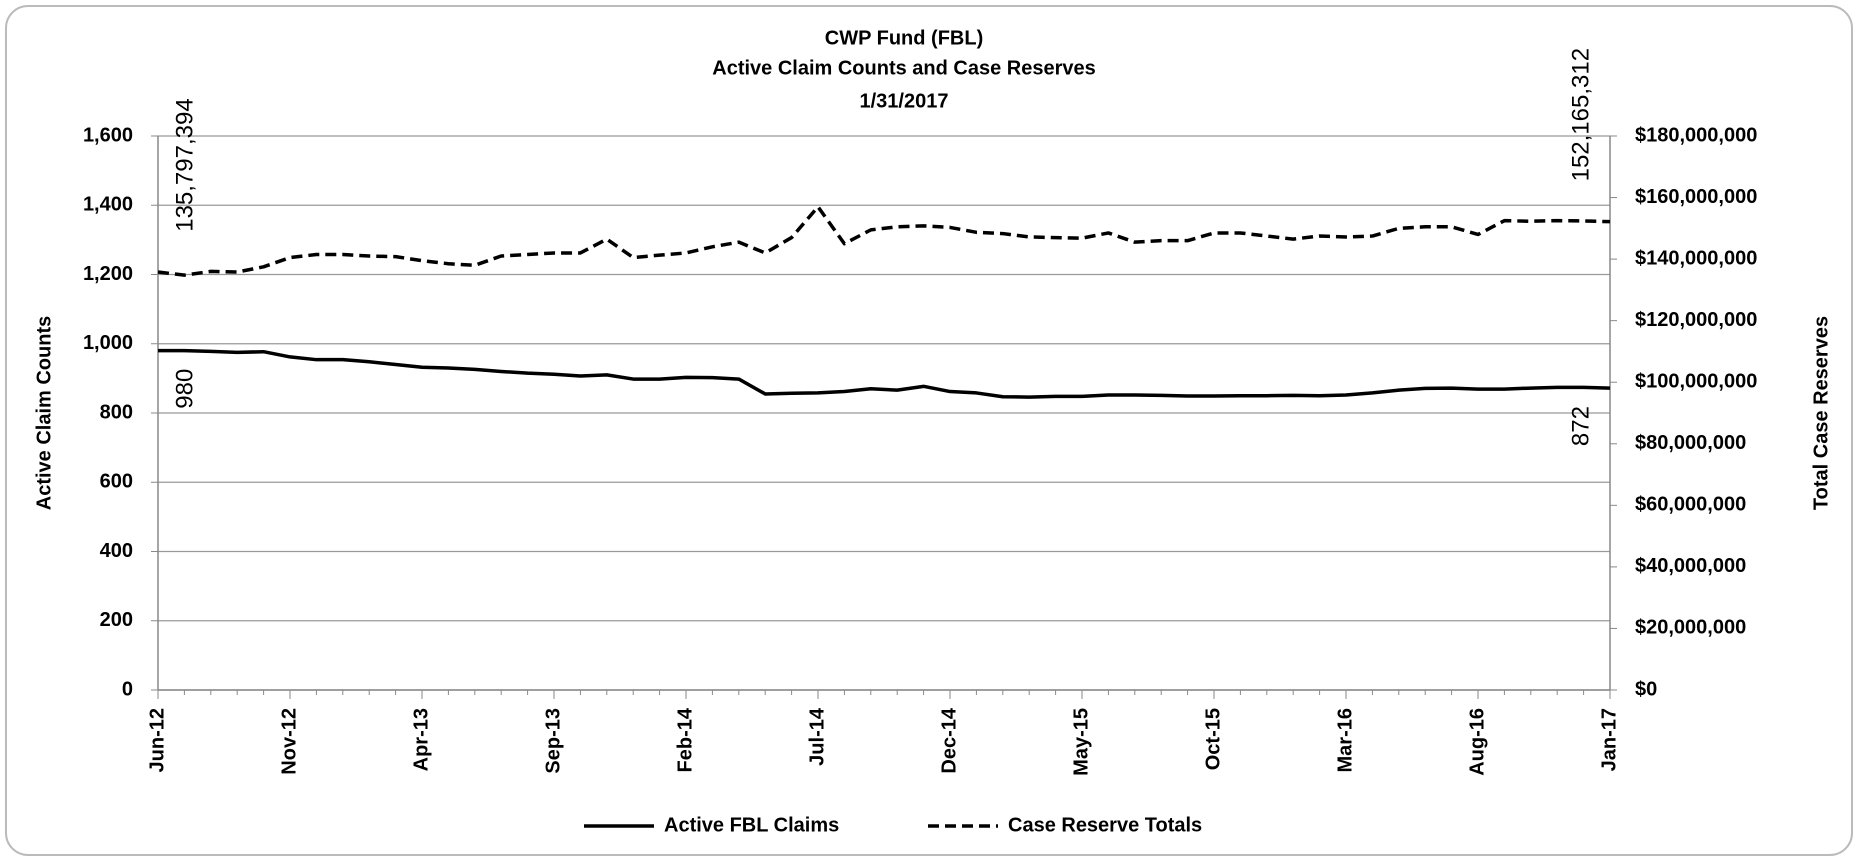 The width and height of the screenshot is (1858, 861). I want to click on y-tick-label: 1,400, so click(108, 205).